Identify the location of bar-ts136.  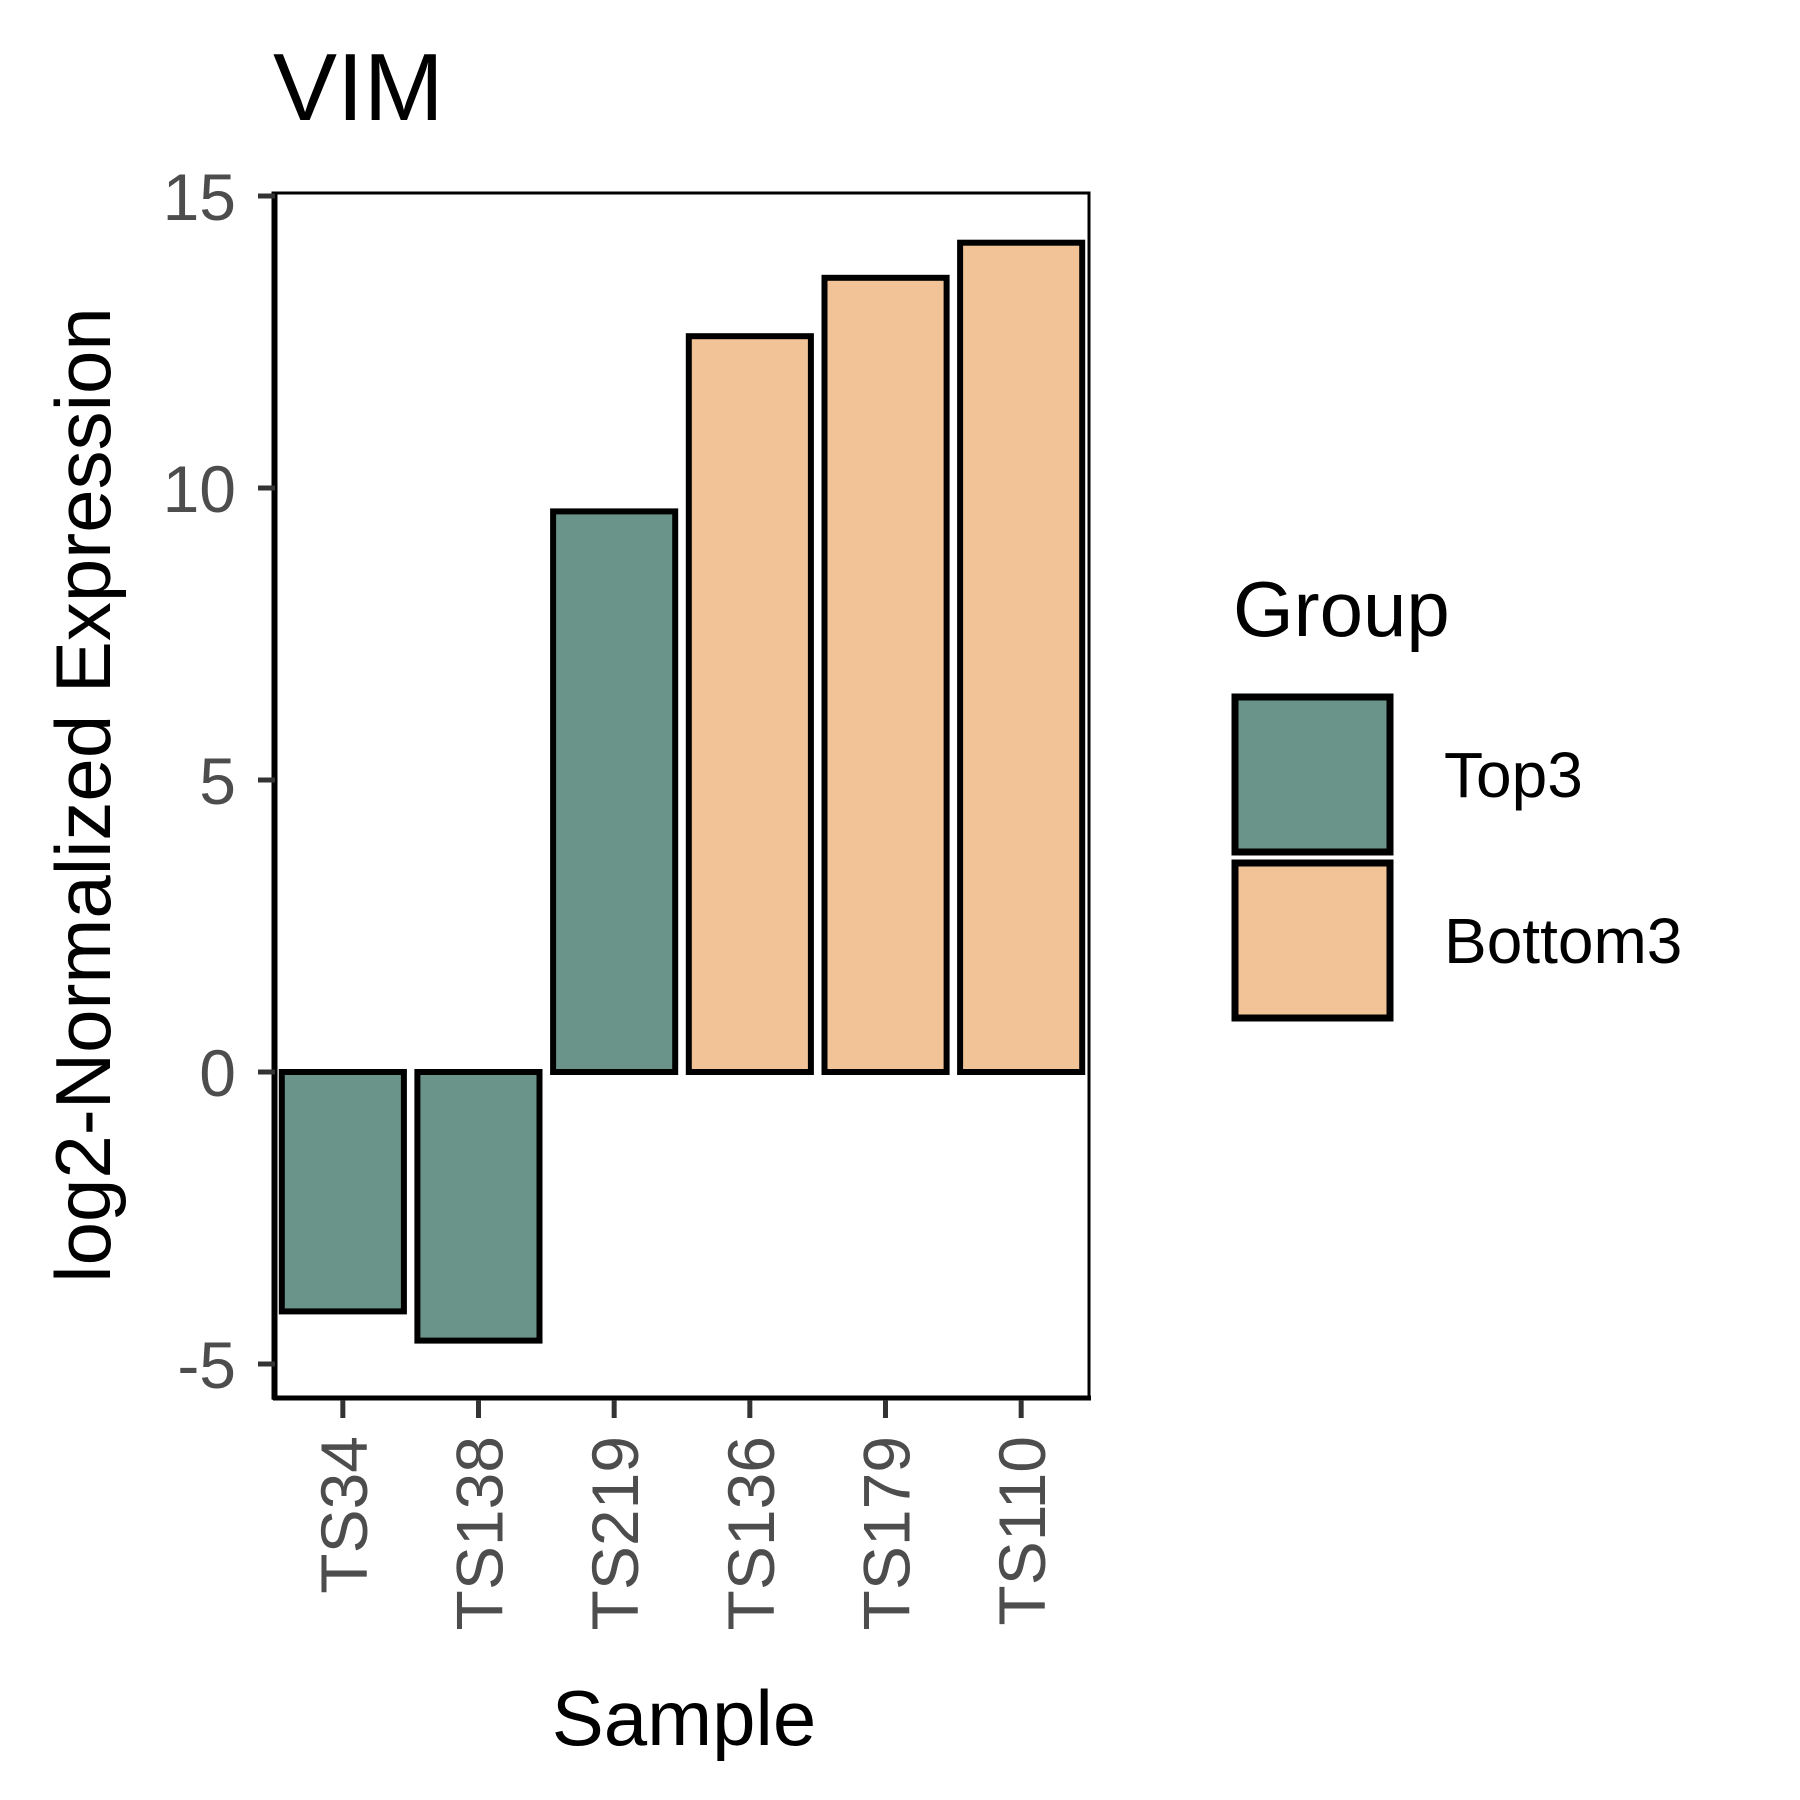
(749, 704).